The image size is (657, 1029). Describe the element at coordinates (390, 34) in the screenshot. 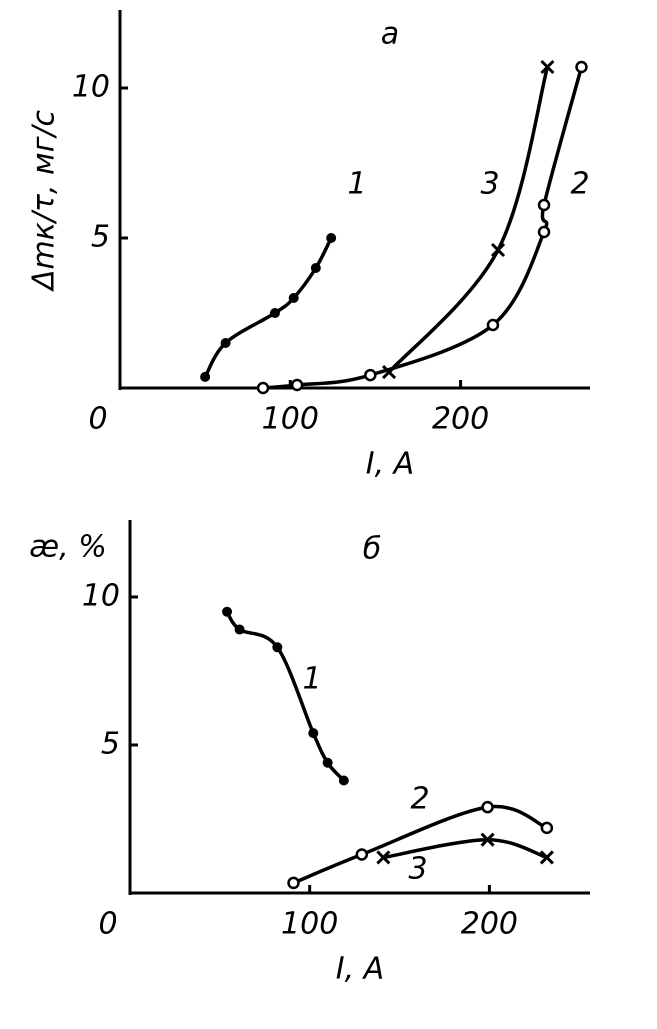

I see `panel-label: а` at that location.